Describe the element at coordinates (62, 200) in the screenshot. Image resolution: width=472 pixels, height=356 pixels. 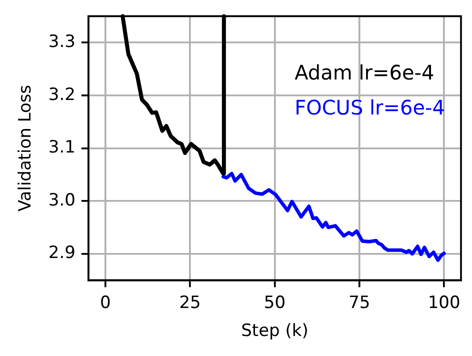
I see `y-tick-label: 3.0` at that location.